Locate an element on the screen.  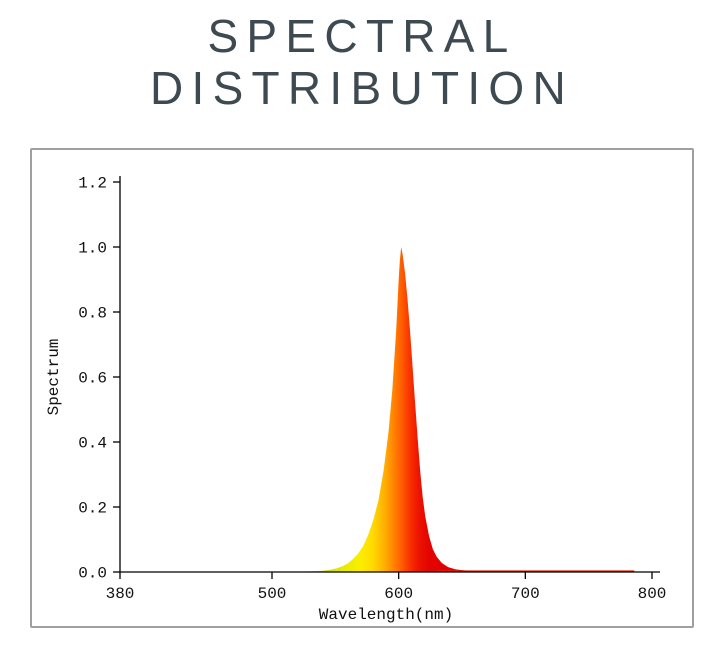
x-tick-label: 800 is located at coordinates (652, 594).